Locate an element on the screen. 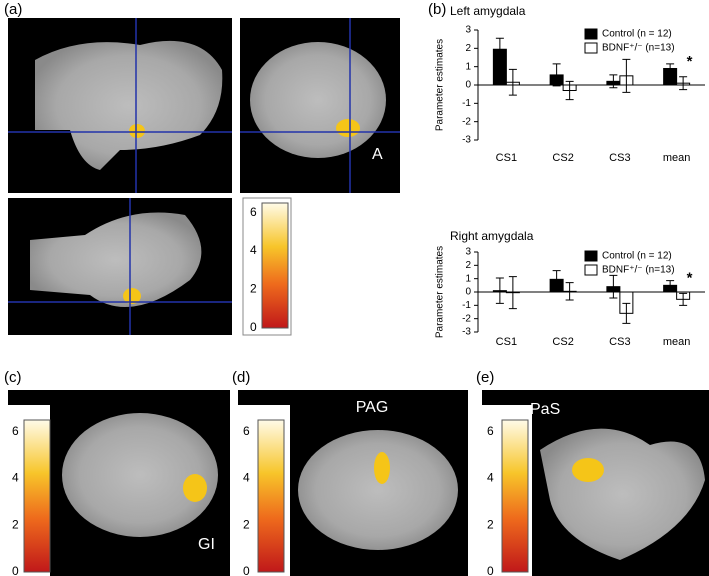  chart-title: Right amygdala is located at coordinates (492, 236).